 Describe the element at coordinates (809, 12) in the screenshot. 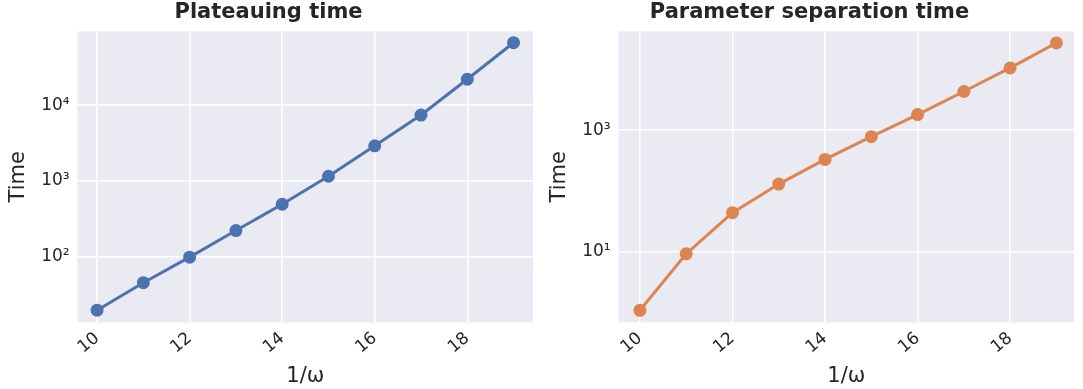

I see `chart-title: Parameter separation time` at that location.